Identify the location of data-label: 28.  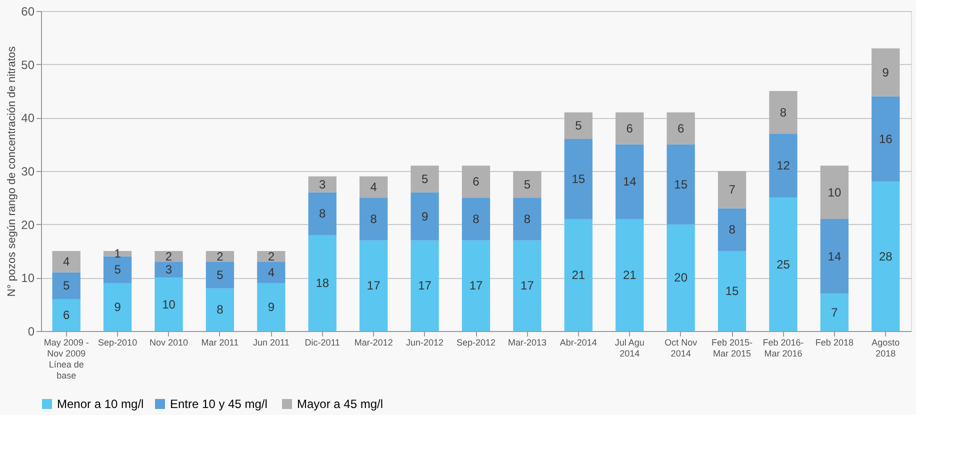
(885, 256).